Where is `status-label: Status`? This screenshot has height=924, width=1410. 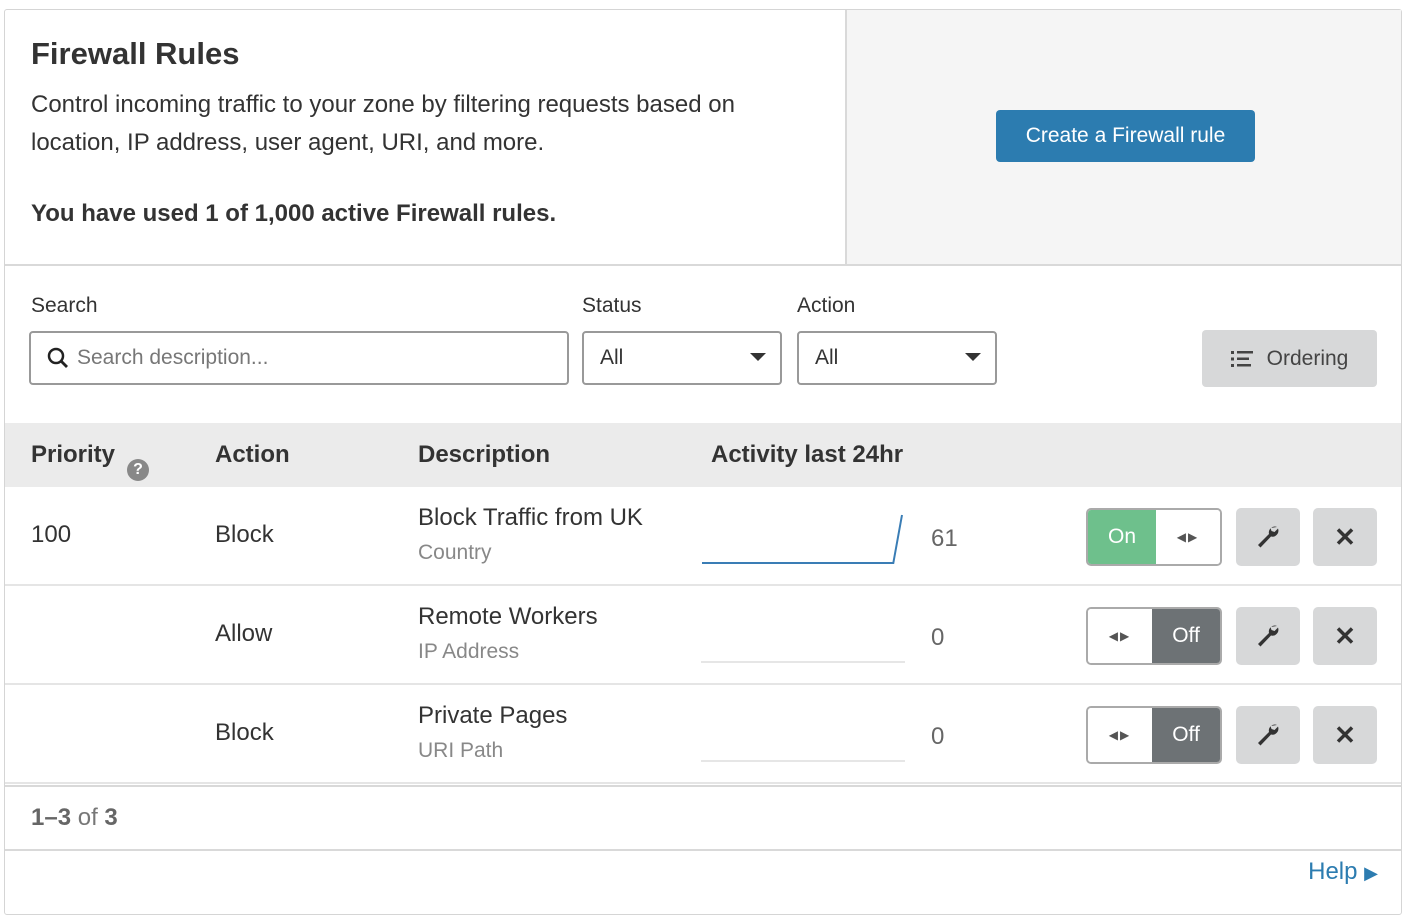 status-label: Status is located at coordinates (612, 305).